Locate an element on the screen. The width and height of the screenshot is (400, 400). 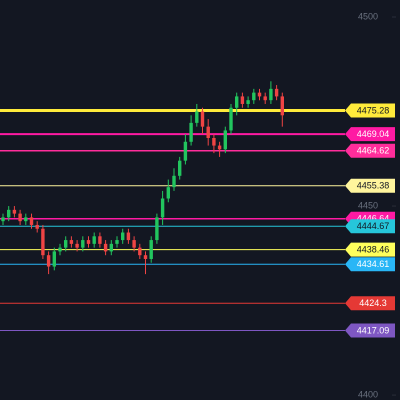
y-tick-label: 4400 is located at coordinates (368, 394).